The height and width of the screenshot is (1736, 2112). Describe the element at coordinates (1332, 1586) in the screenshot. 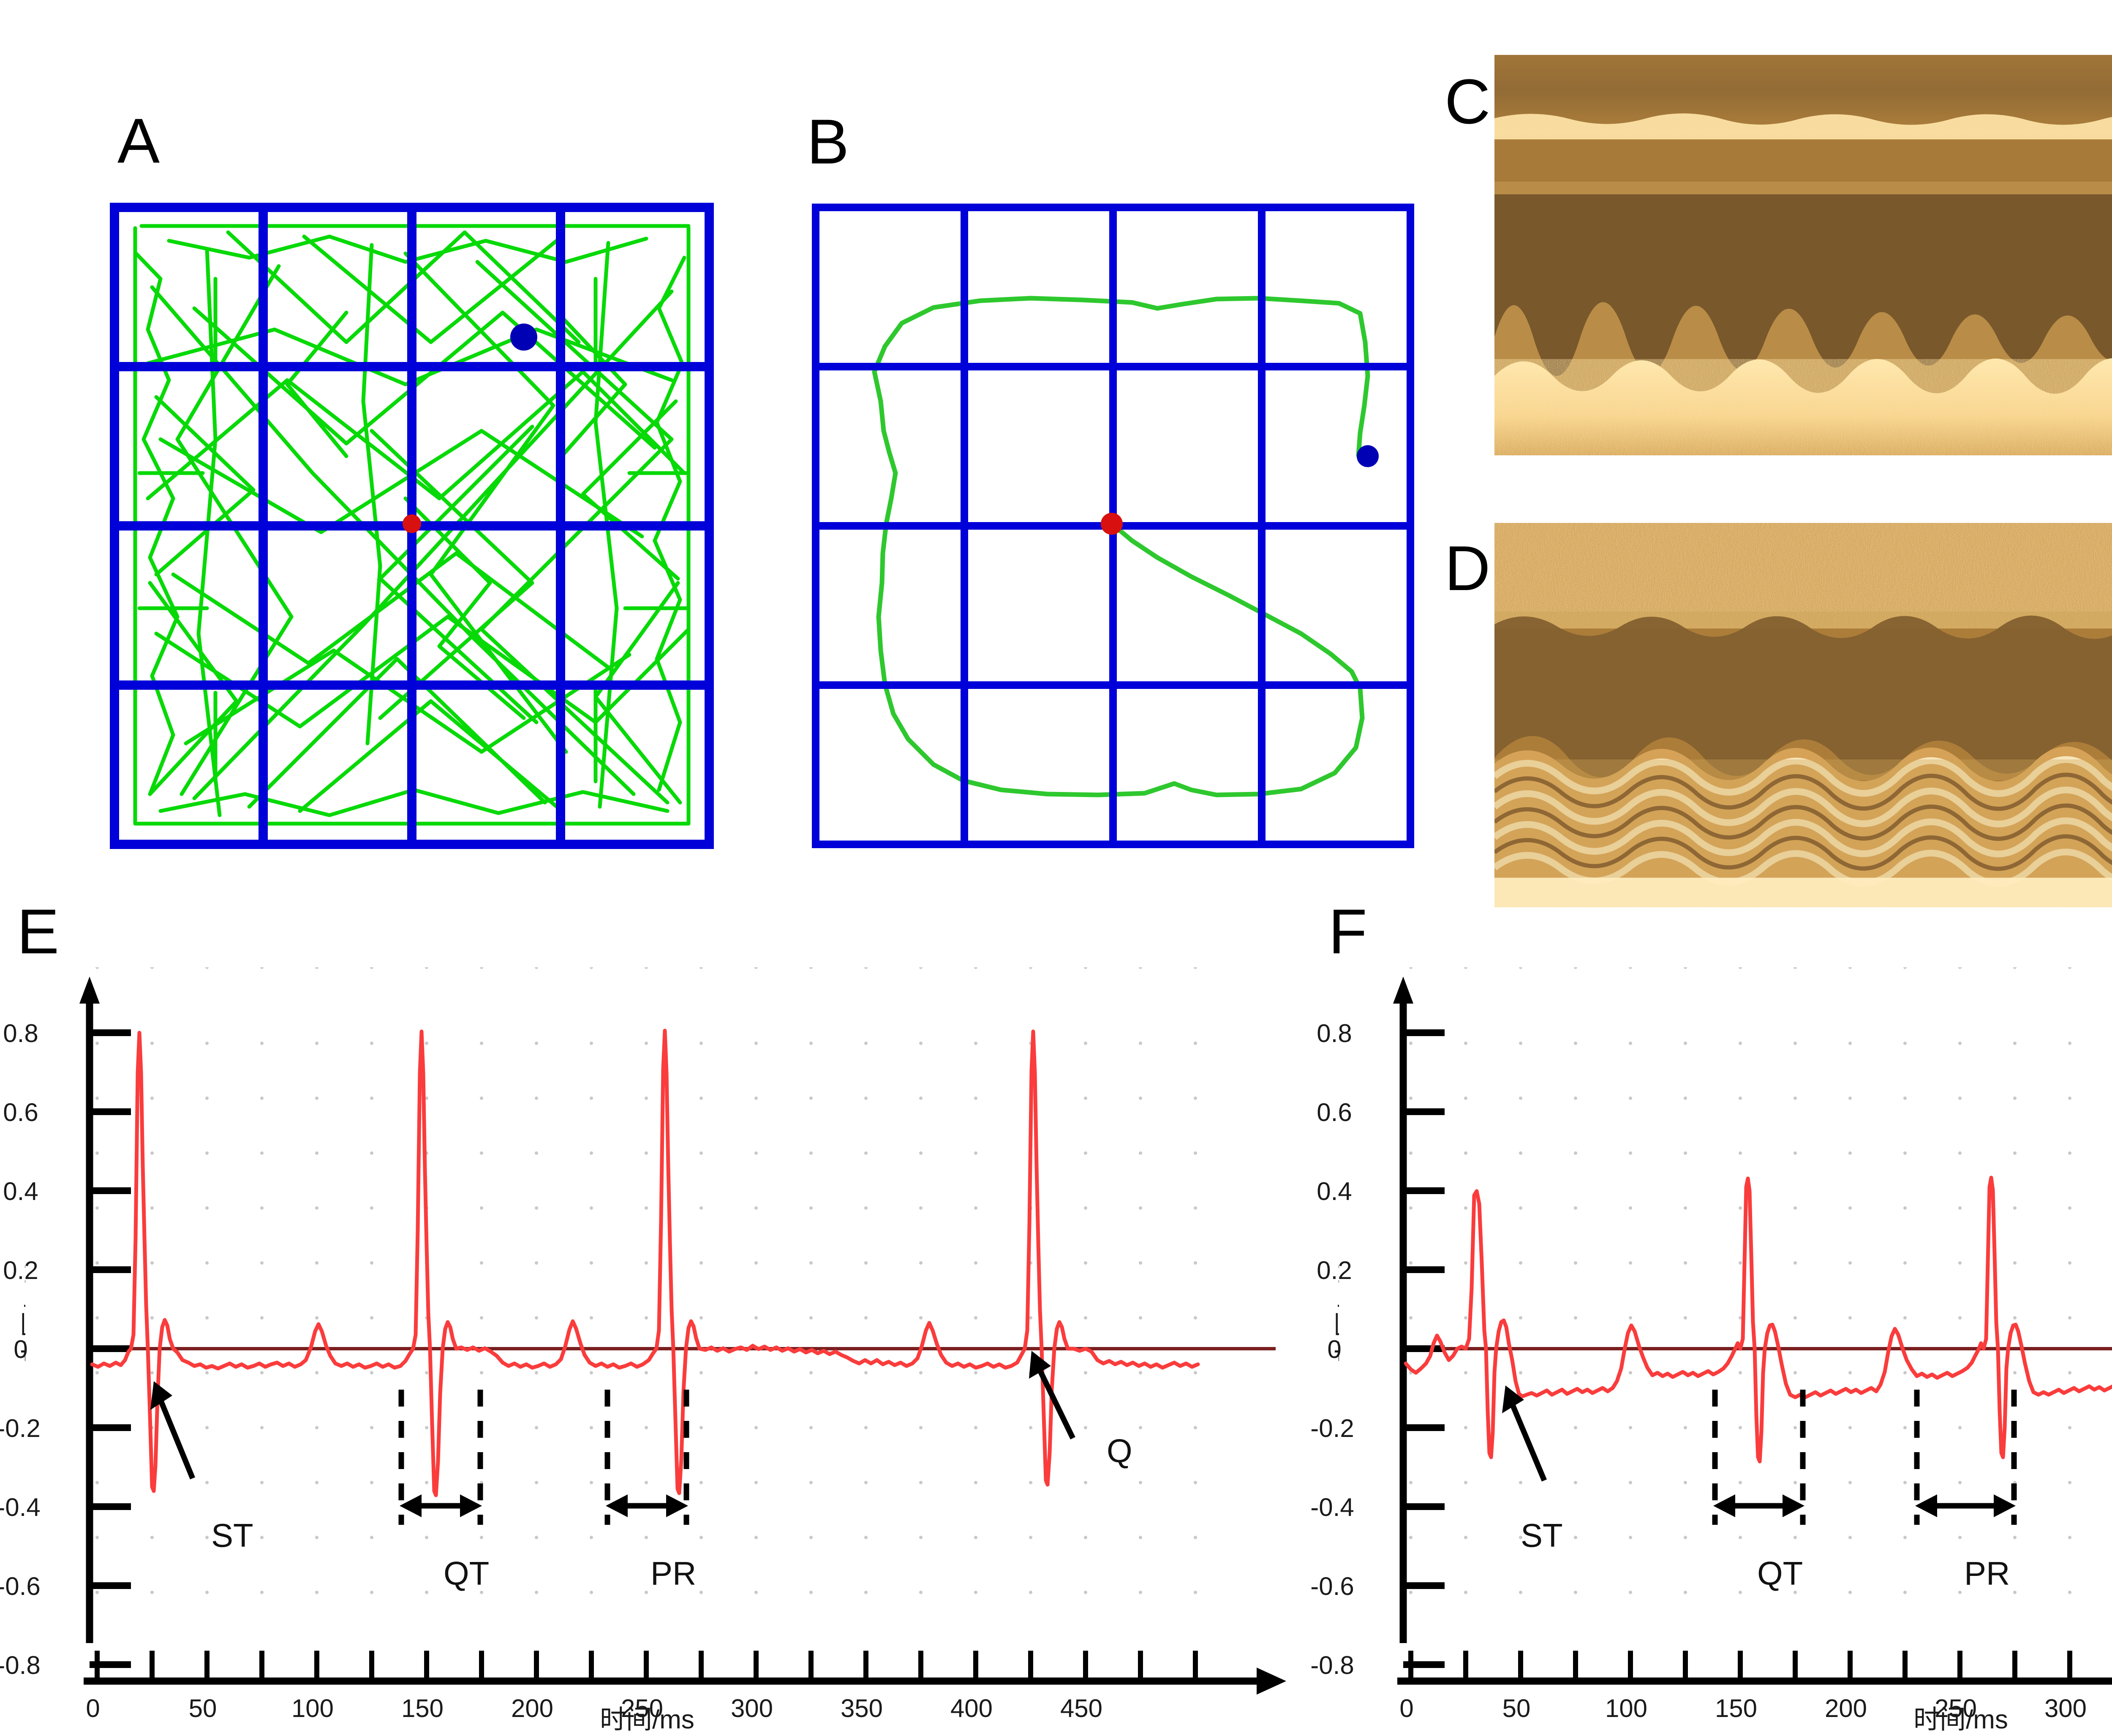

I see `ytick-f-n0p6: -0.6` at that location.